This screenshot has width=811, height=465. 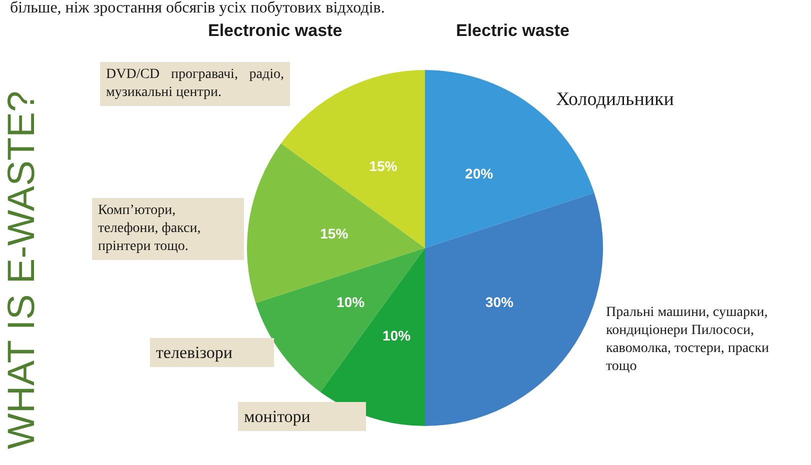 I want to click on slice-label: Комп’ютори, телефони, факси, прінтери тощо., so click(x=168, y=229).